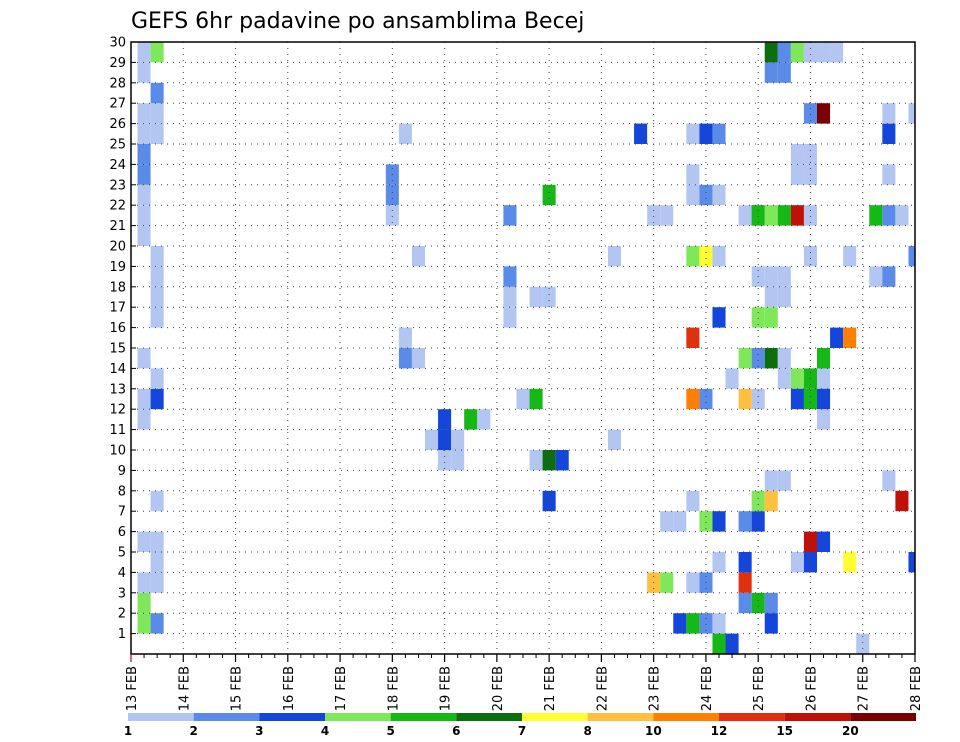 Image resolution: width=960 pixels, height=742 pixels. Describe the element at coordinates (117, 124) in the screenshot. I see `y-tick-label: 26` at that location.